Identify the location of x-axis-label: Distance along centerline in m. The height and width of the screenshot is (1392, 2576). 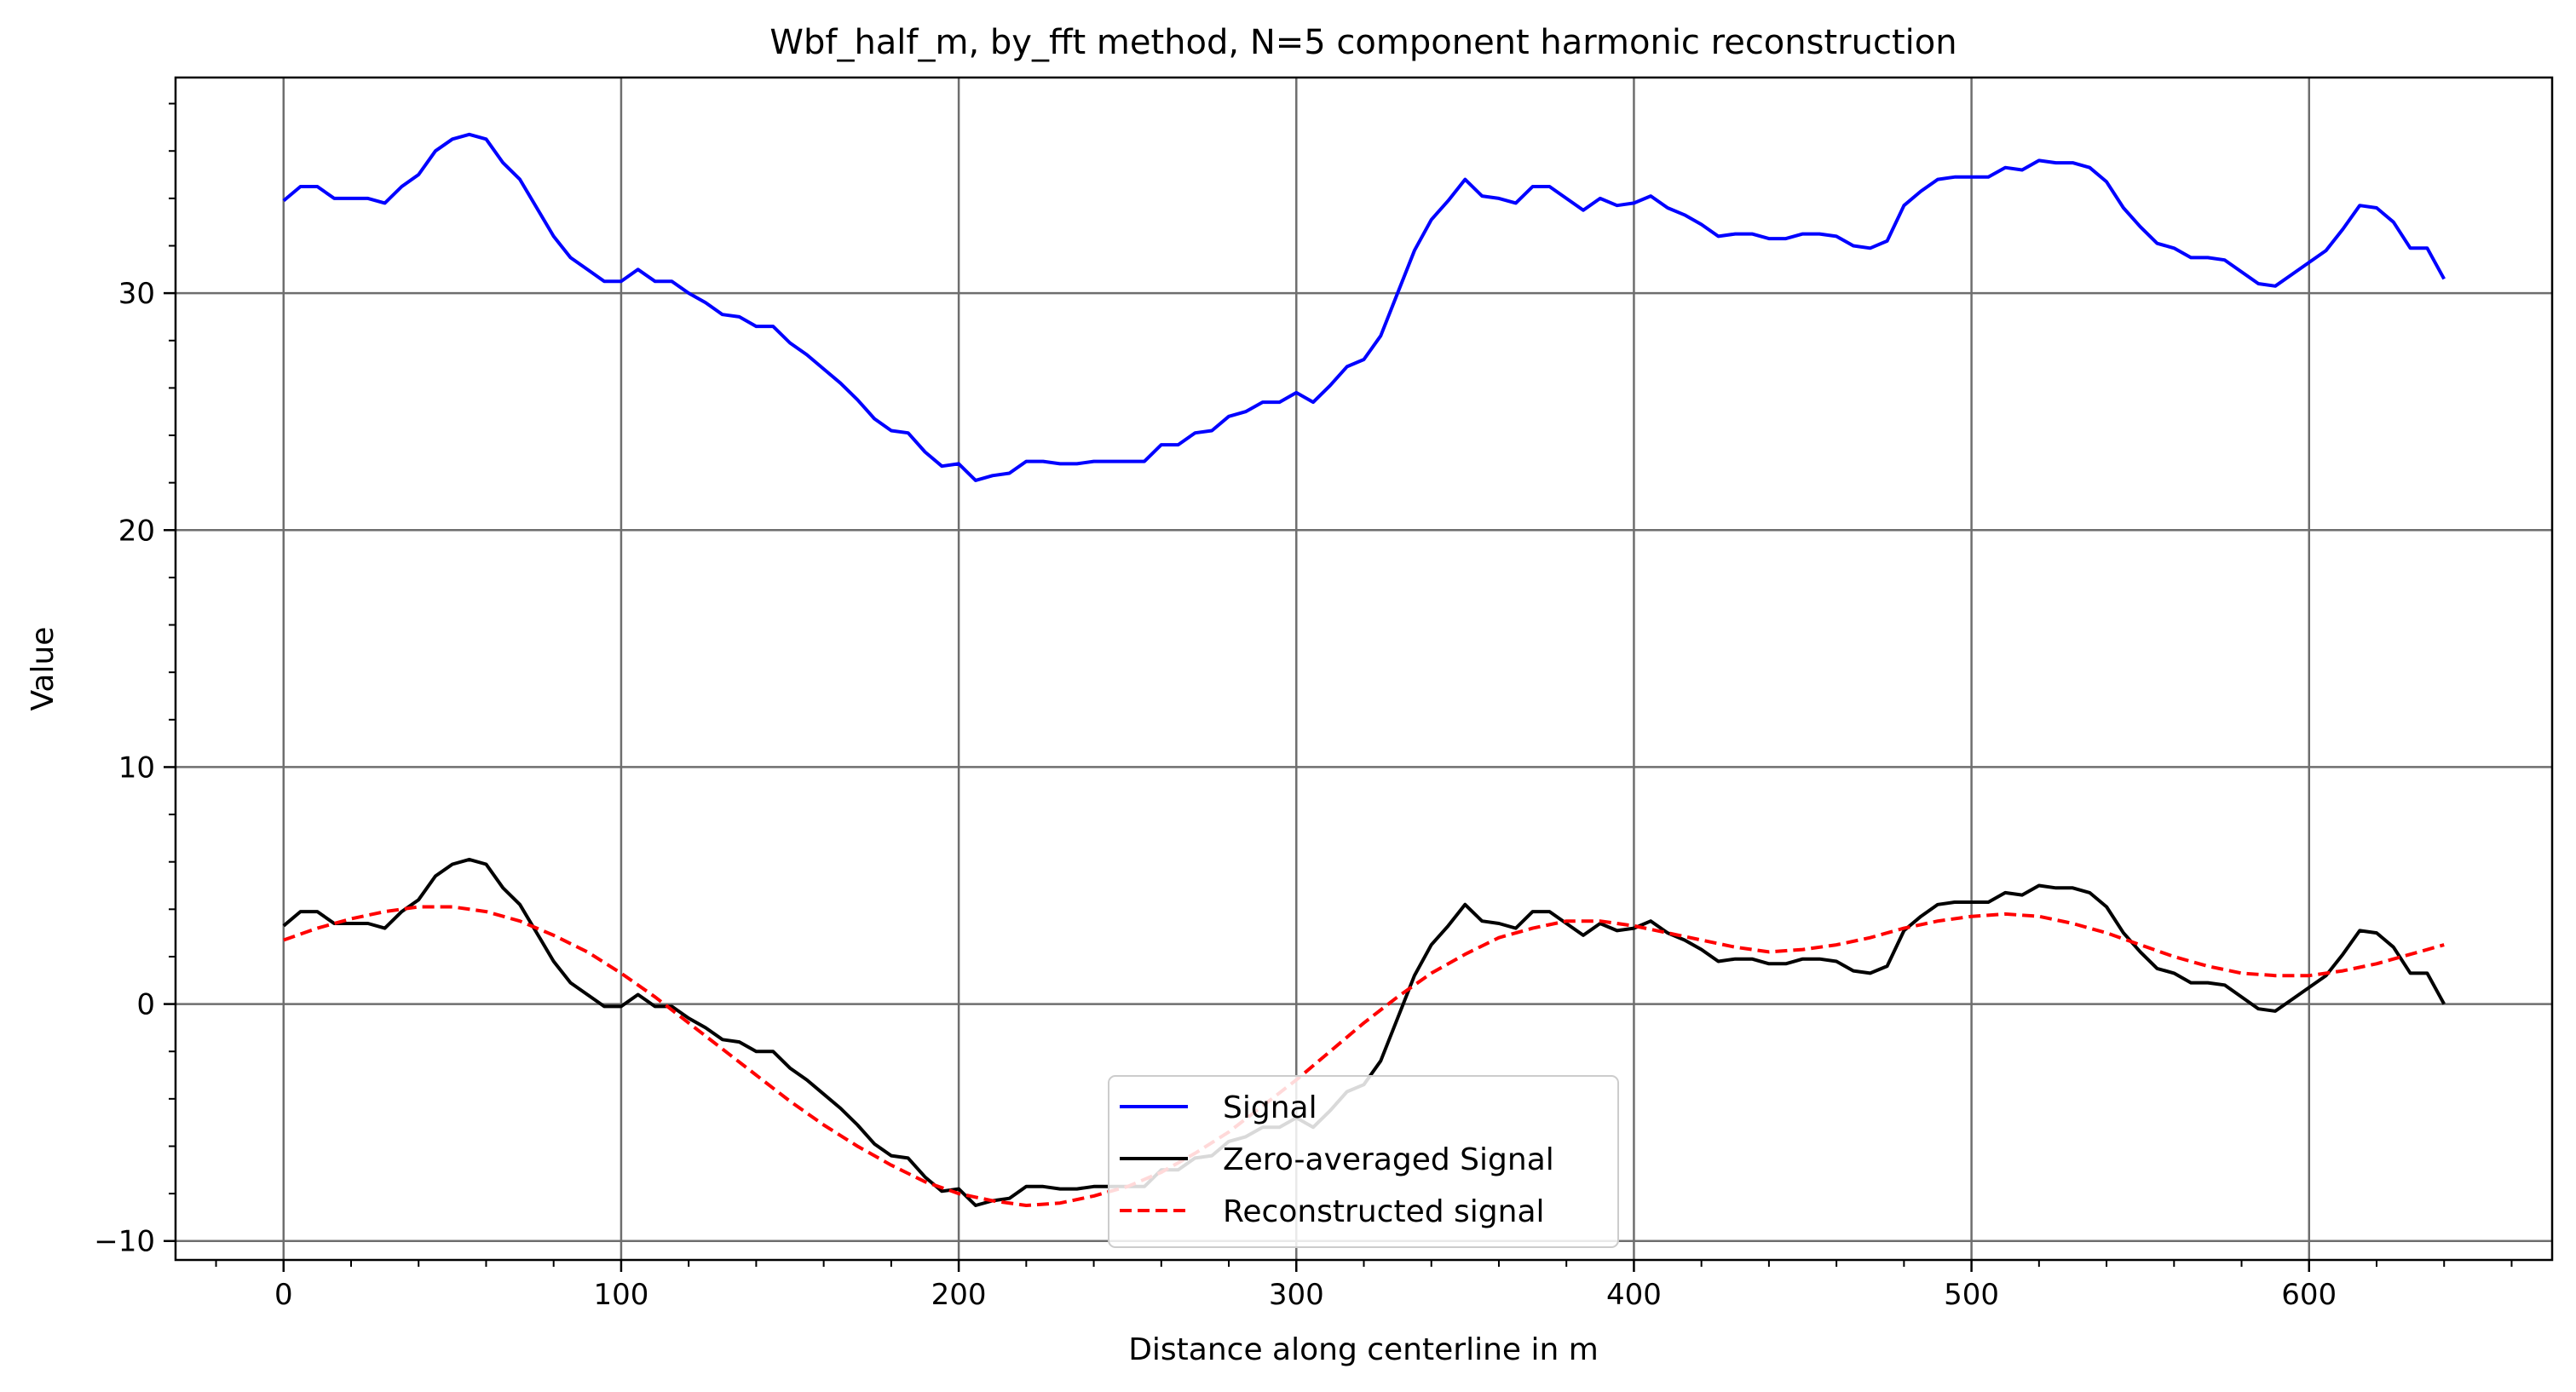
(1363, 1349).